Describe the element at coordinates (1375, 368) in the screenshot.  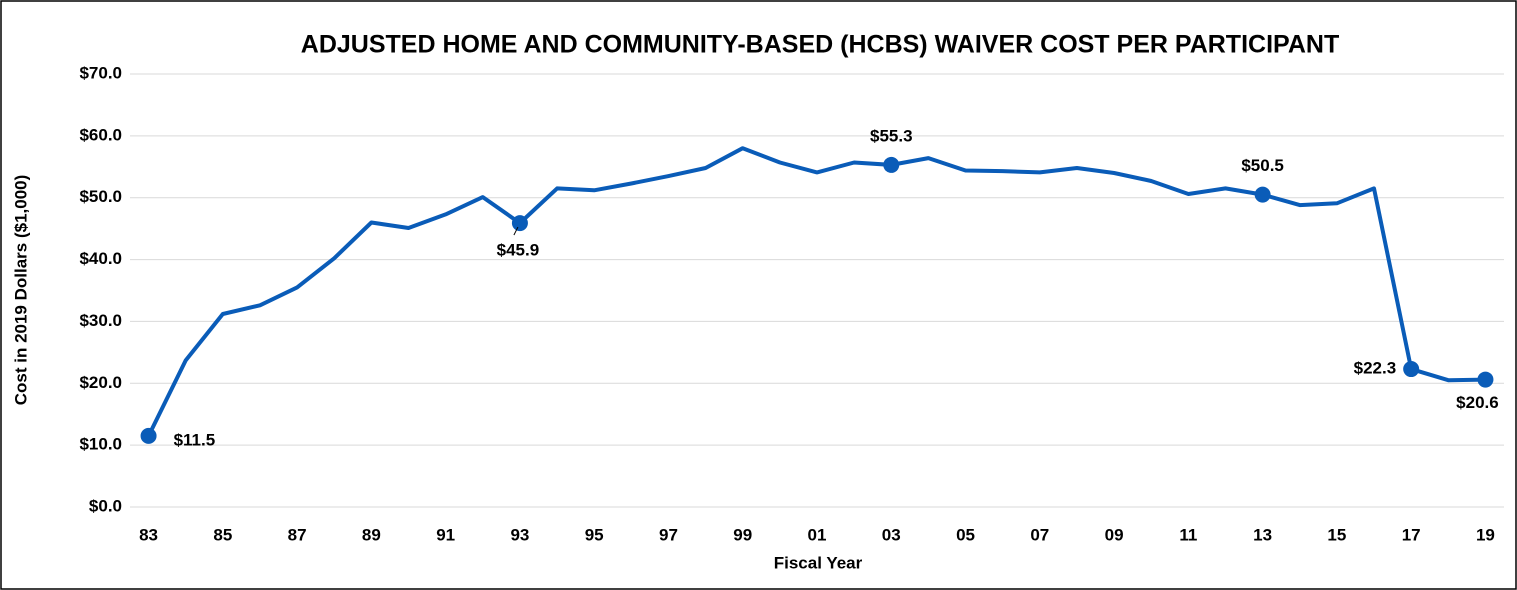
I see `data-label: $22.3` at that location.